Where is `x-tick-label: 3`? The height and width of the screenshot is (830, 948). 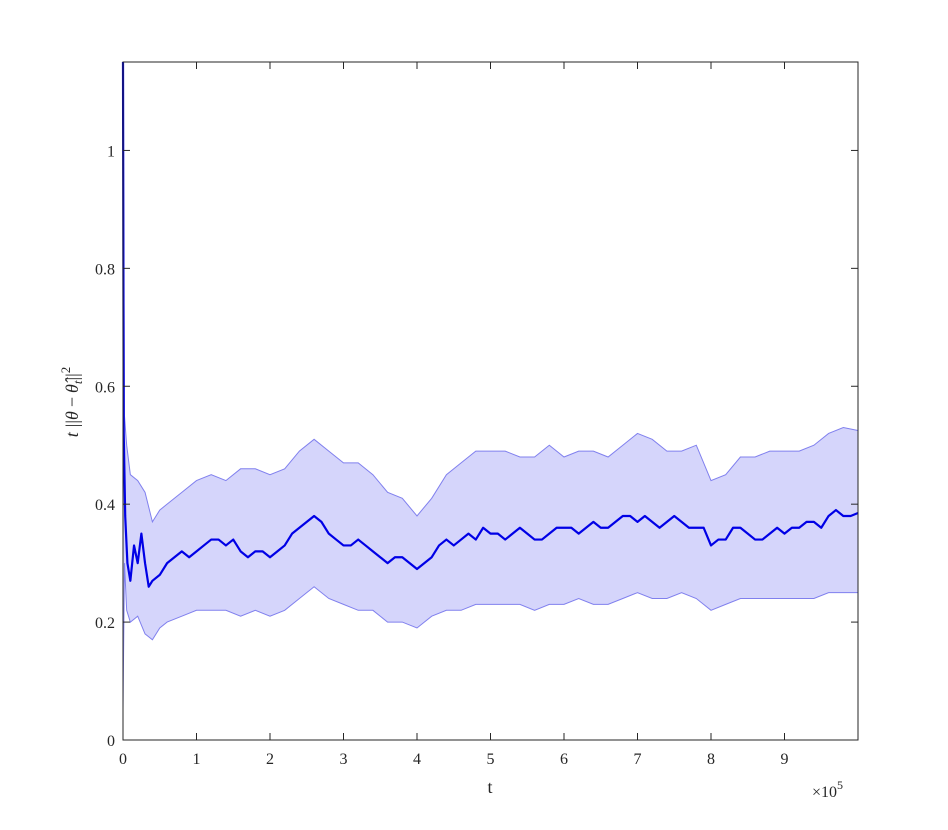
x-tick-label: 3 is located at coordinates (344, 759).